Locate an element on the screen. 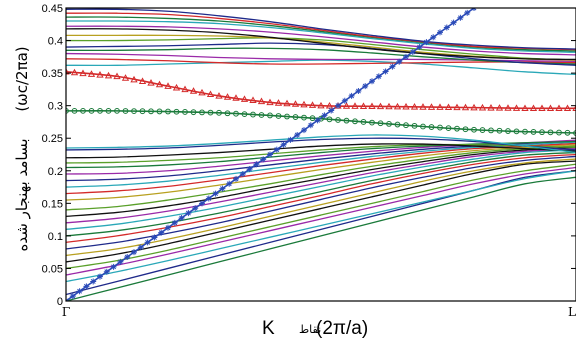  y-tick-label: 0.35 is located at coordinates (52, 74).